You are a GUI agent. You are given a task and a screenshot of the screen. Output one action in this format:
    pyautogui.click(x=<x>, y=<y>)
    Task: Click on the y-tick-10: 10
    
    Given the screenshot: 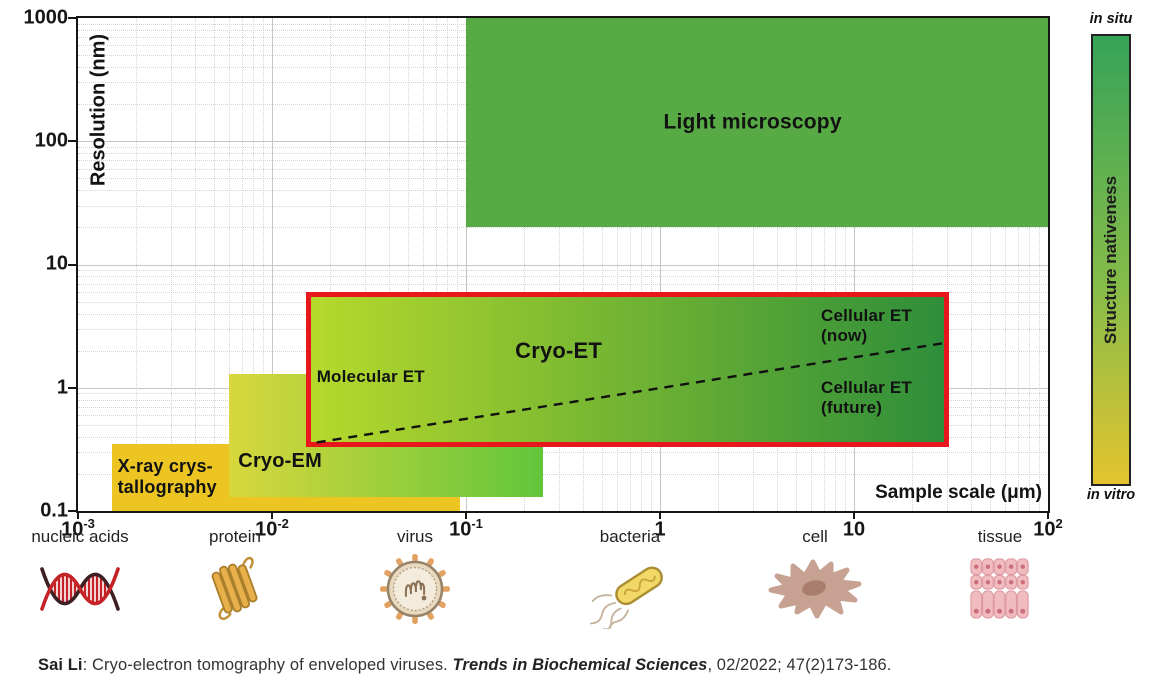 What is the action you would take?
    pyautogui.click(x=56, y=263)
    